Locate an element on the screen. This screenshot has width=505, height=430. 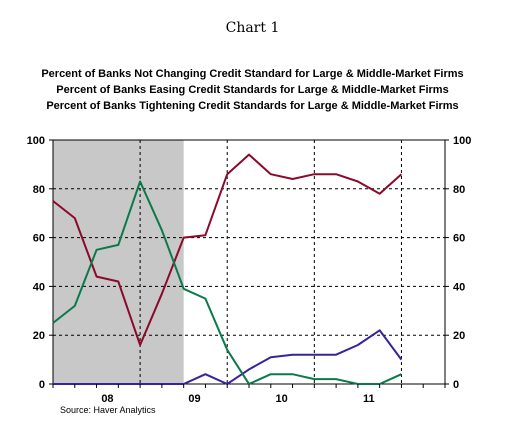
y-tick-label-left: 60 is located at coordinates (39, 239).